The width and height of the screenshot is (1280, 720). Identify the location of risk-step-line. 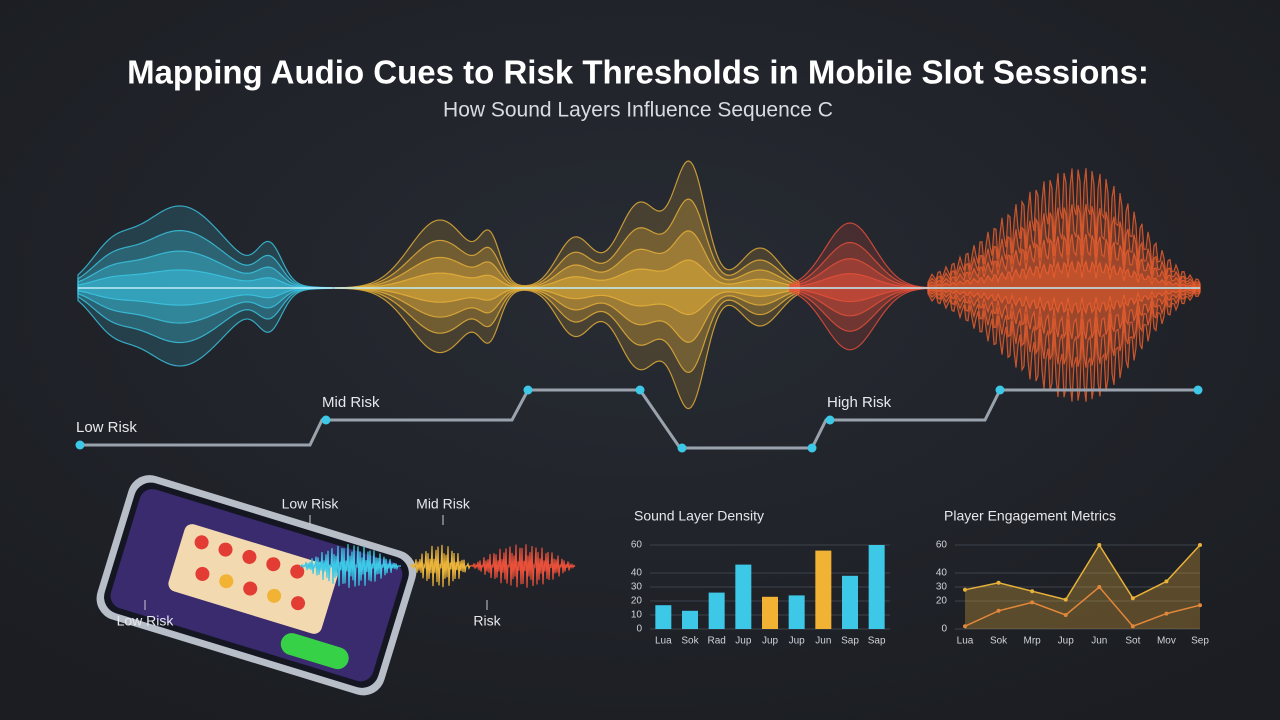
(639, 419).